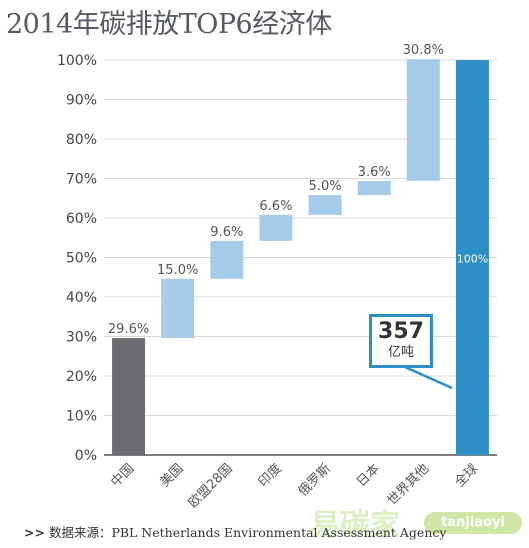  What do you see at coordinates (400, 352) in the screenshot?
I see `callout-unit: 亿吨` at bounding box center [400, 352].